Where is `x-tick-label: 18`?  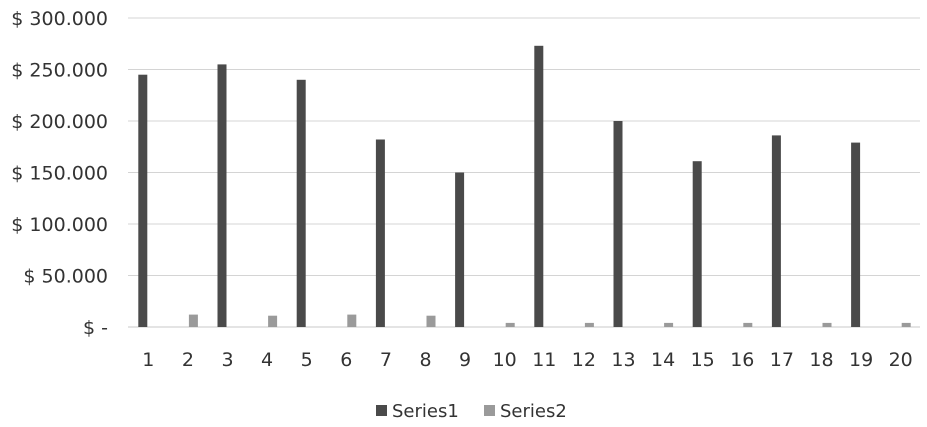 x-tick-label: 18 is located at coordinates (821, 360).